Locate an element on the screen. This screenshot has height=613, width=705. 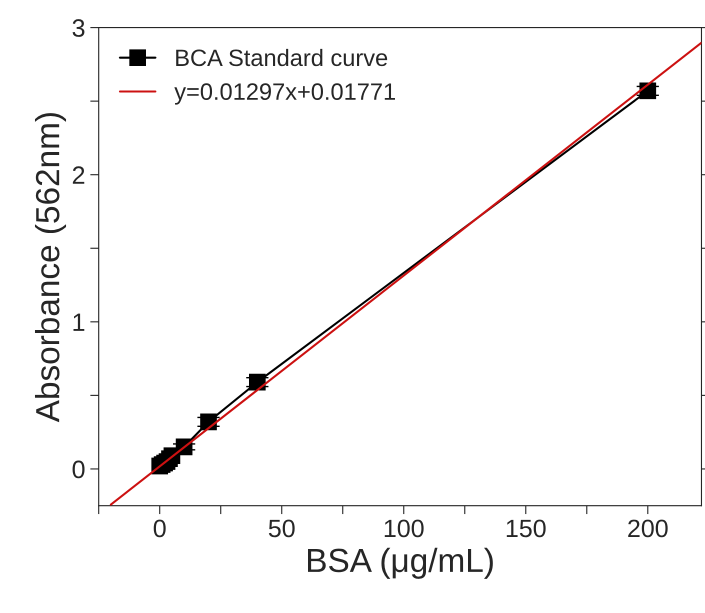
x-tick-label: 200 is located at coordinates (648, 529).